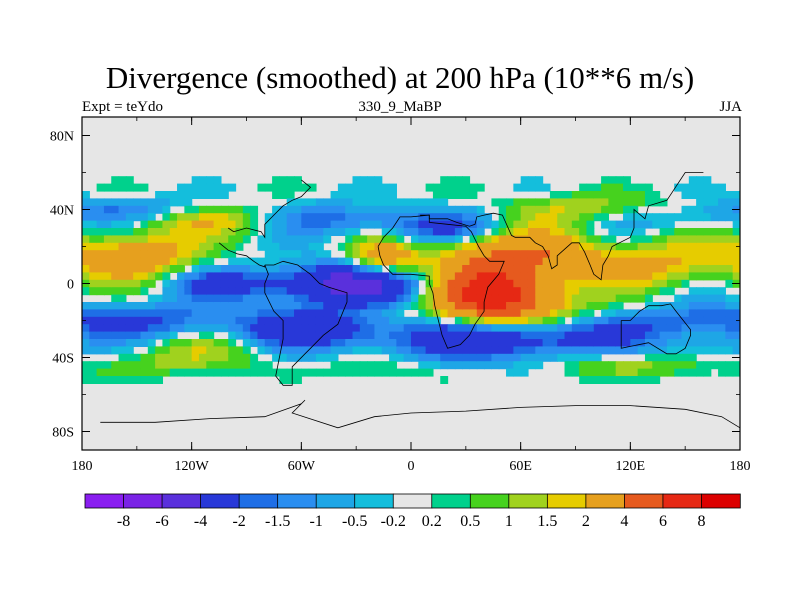 This screenshot has height=600, width=800. Describe the element at coordinates (721, 501) in the screenshot. I see `colorbar-swatch` at that location.